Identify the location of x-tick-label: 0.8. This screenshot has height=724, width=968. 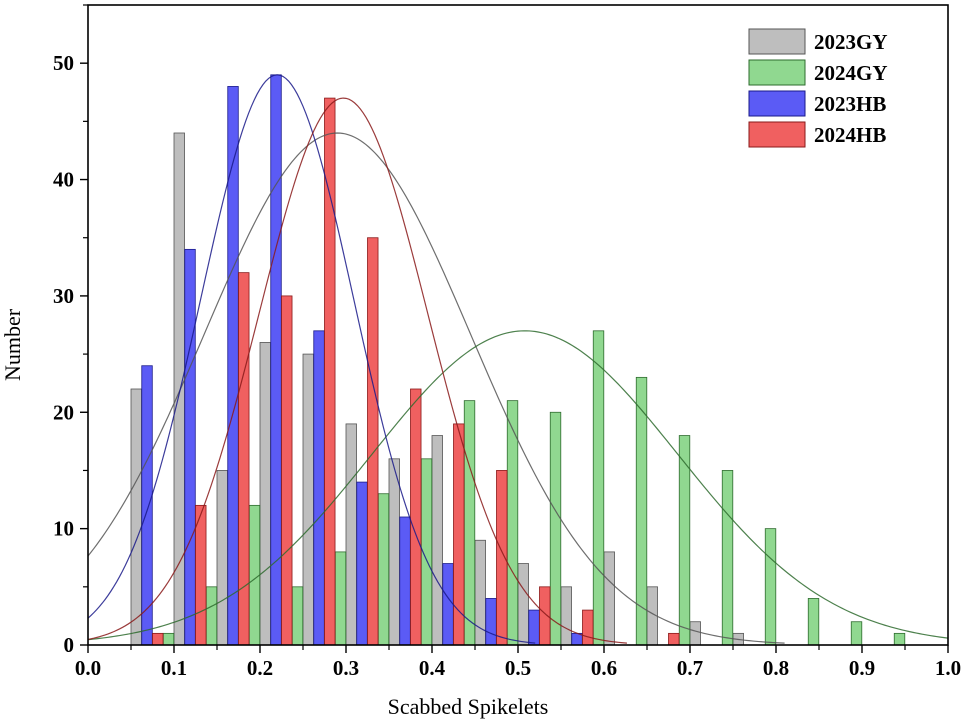
(776, 668).